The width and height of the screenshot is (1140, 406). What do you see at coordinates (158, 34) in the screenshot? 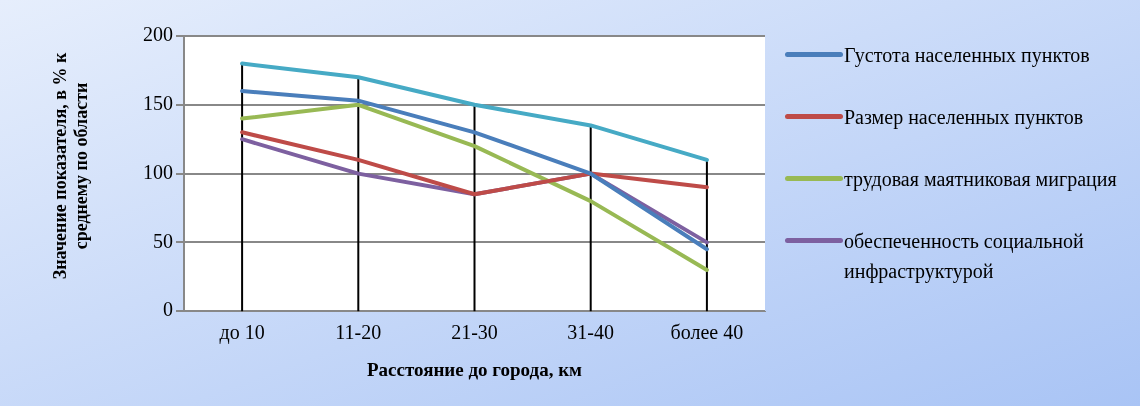
I see `y-tick-label: 200` at bounding box center [158, 34].